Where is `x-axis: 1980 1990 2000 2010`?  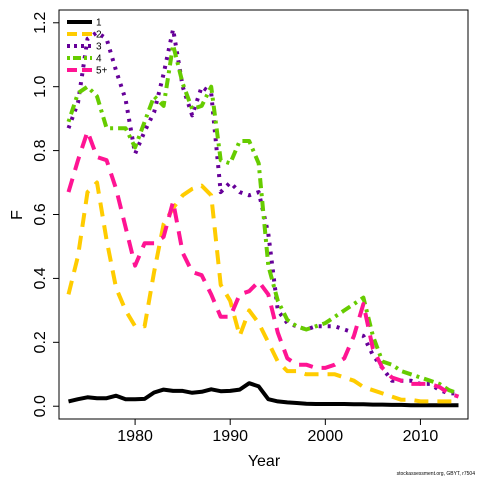
x-axis: 1980 1990 2000 2010 is located at coordinates (277, 432).